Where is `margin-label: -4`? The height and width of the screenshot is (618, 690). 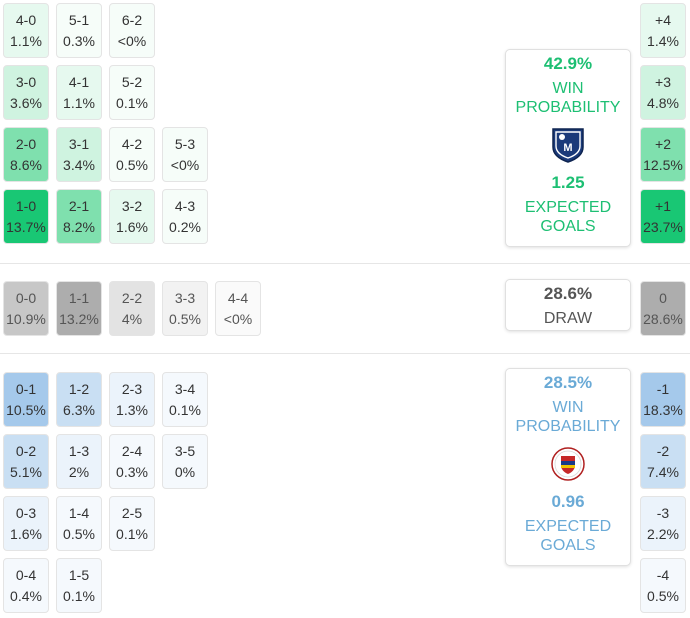 margin-label: -4 is located at coordinates (663, 574).